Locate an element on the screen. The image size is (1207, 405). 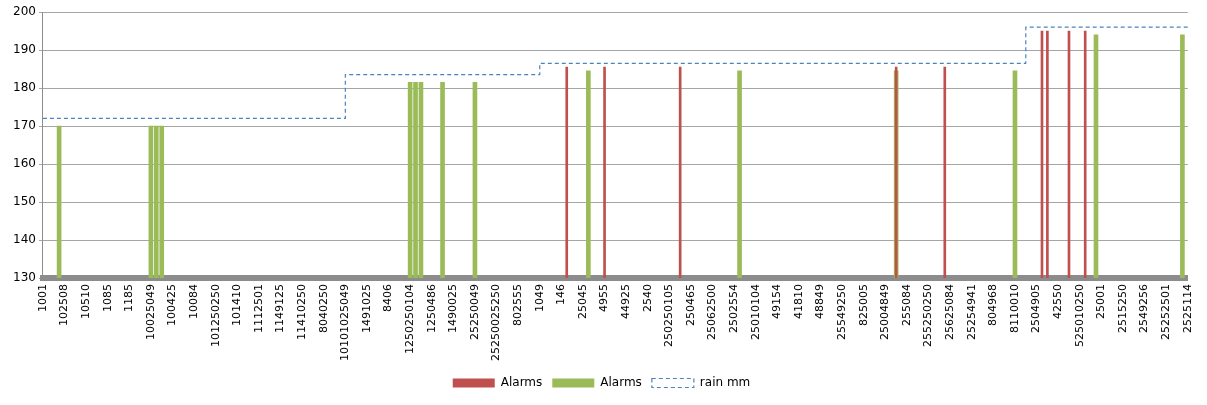
x-tick-label: 2549256 is located at coordinates (1144, 309).